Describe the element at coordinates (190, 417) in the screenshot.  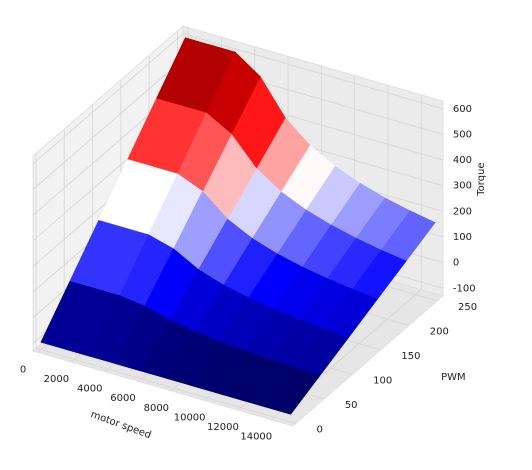
I see `x-tick-label: 10000` at that location.